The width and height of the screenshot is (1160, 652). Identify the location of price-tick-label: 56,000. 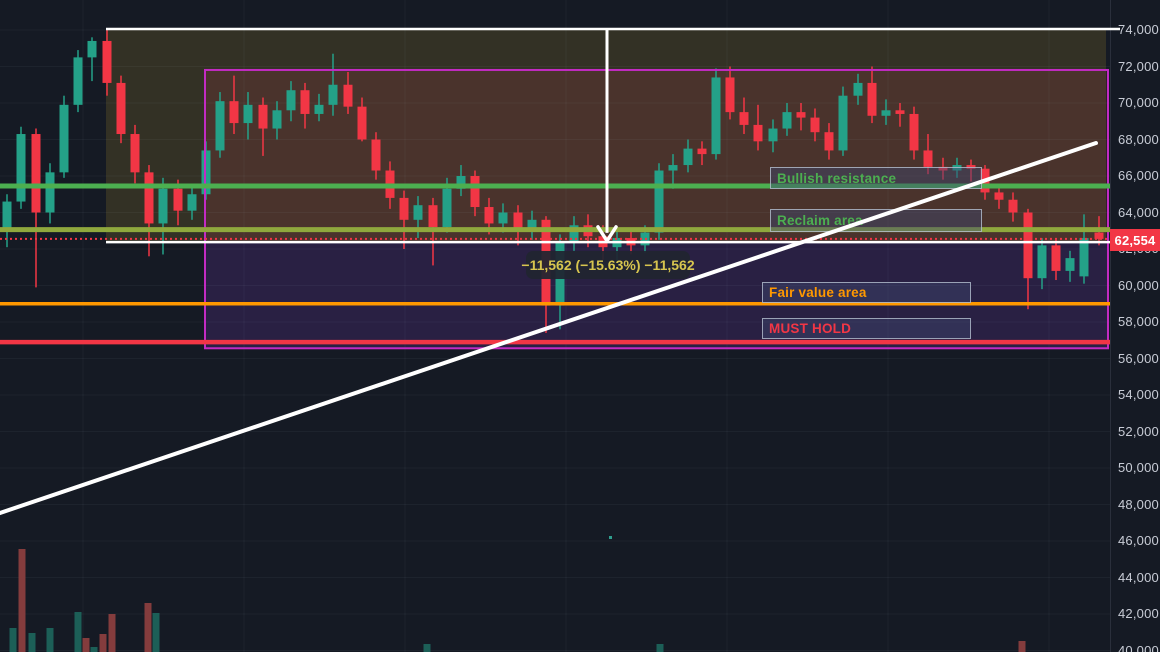
(1138, 358).